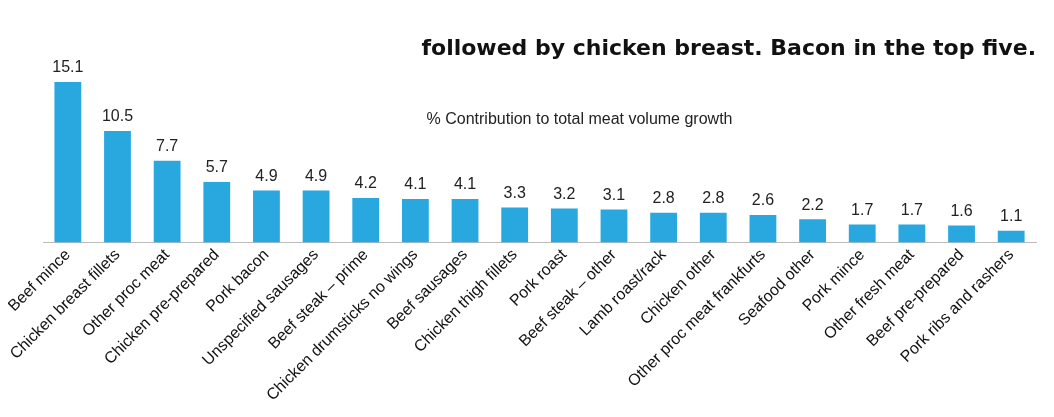 The image size is (1054, 417). Describe the element at coordinates (1011, 216) in the screenshot. I see `data-label: 1.1` at that location.